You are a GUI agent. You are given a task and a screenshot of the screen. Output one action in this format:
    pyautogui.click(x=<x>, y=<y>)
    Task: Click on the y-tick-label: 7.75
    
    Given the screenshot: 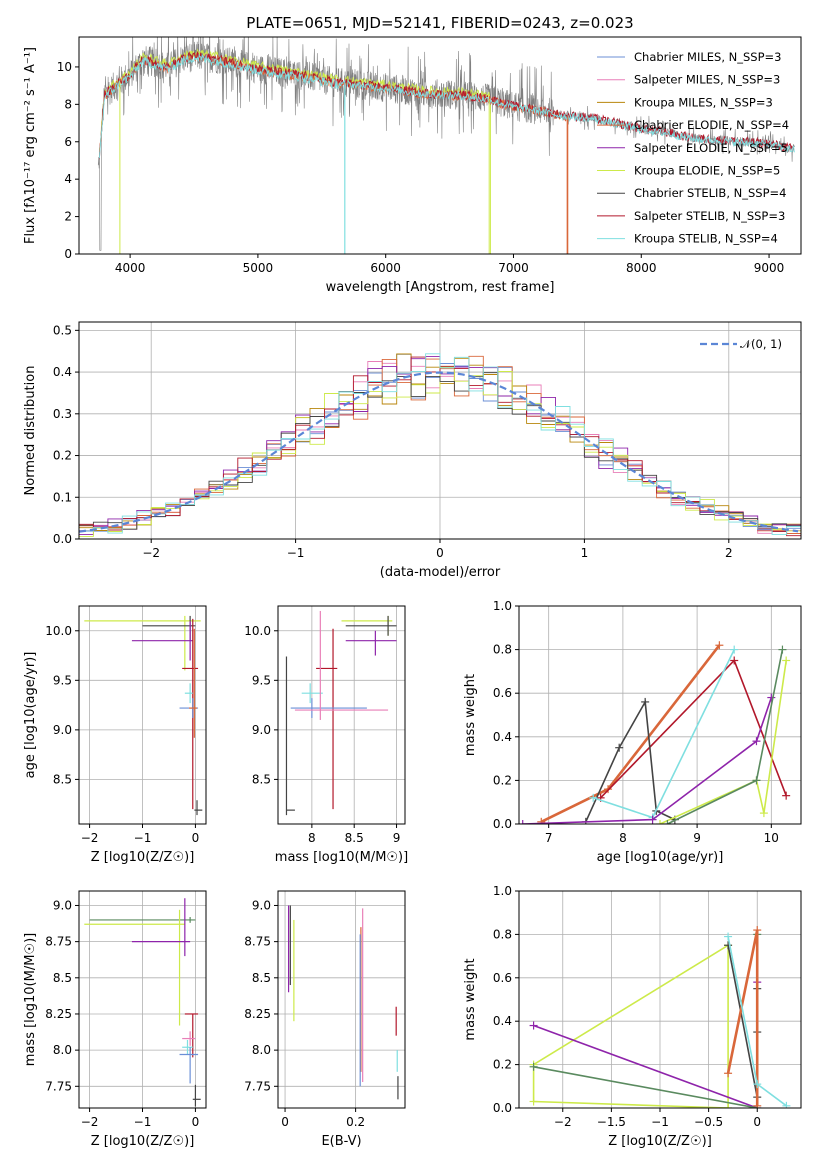 What is the action you would take?
    pyautogui.click(x=257, y=1086)
    